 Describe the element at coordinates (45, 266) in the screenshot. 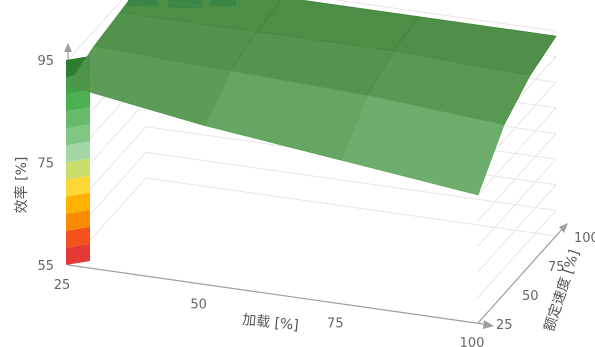

I see `z-tick-label: 55` at that location.